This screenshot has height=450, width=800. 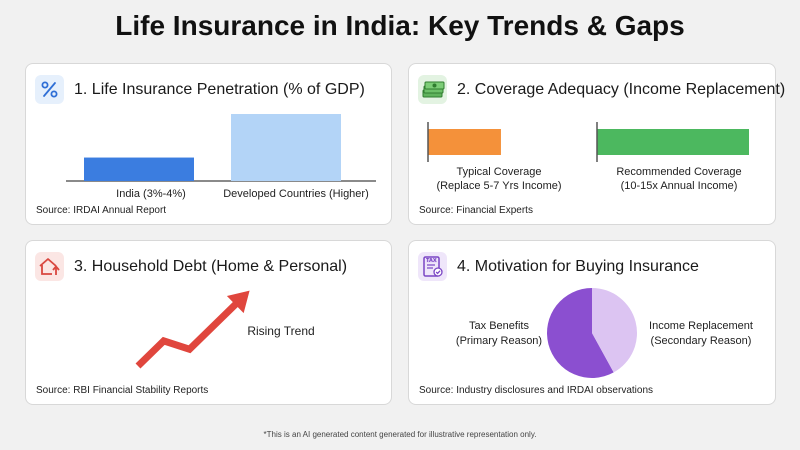 What do you see at coordinates (499, 341) in the screenshot?
I see `pie-label-note: (Primary Reason)` at bounding box center [499, 341].